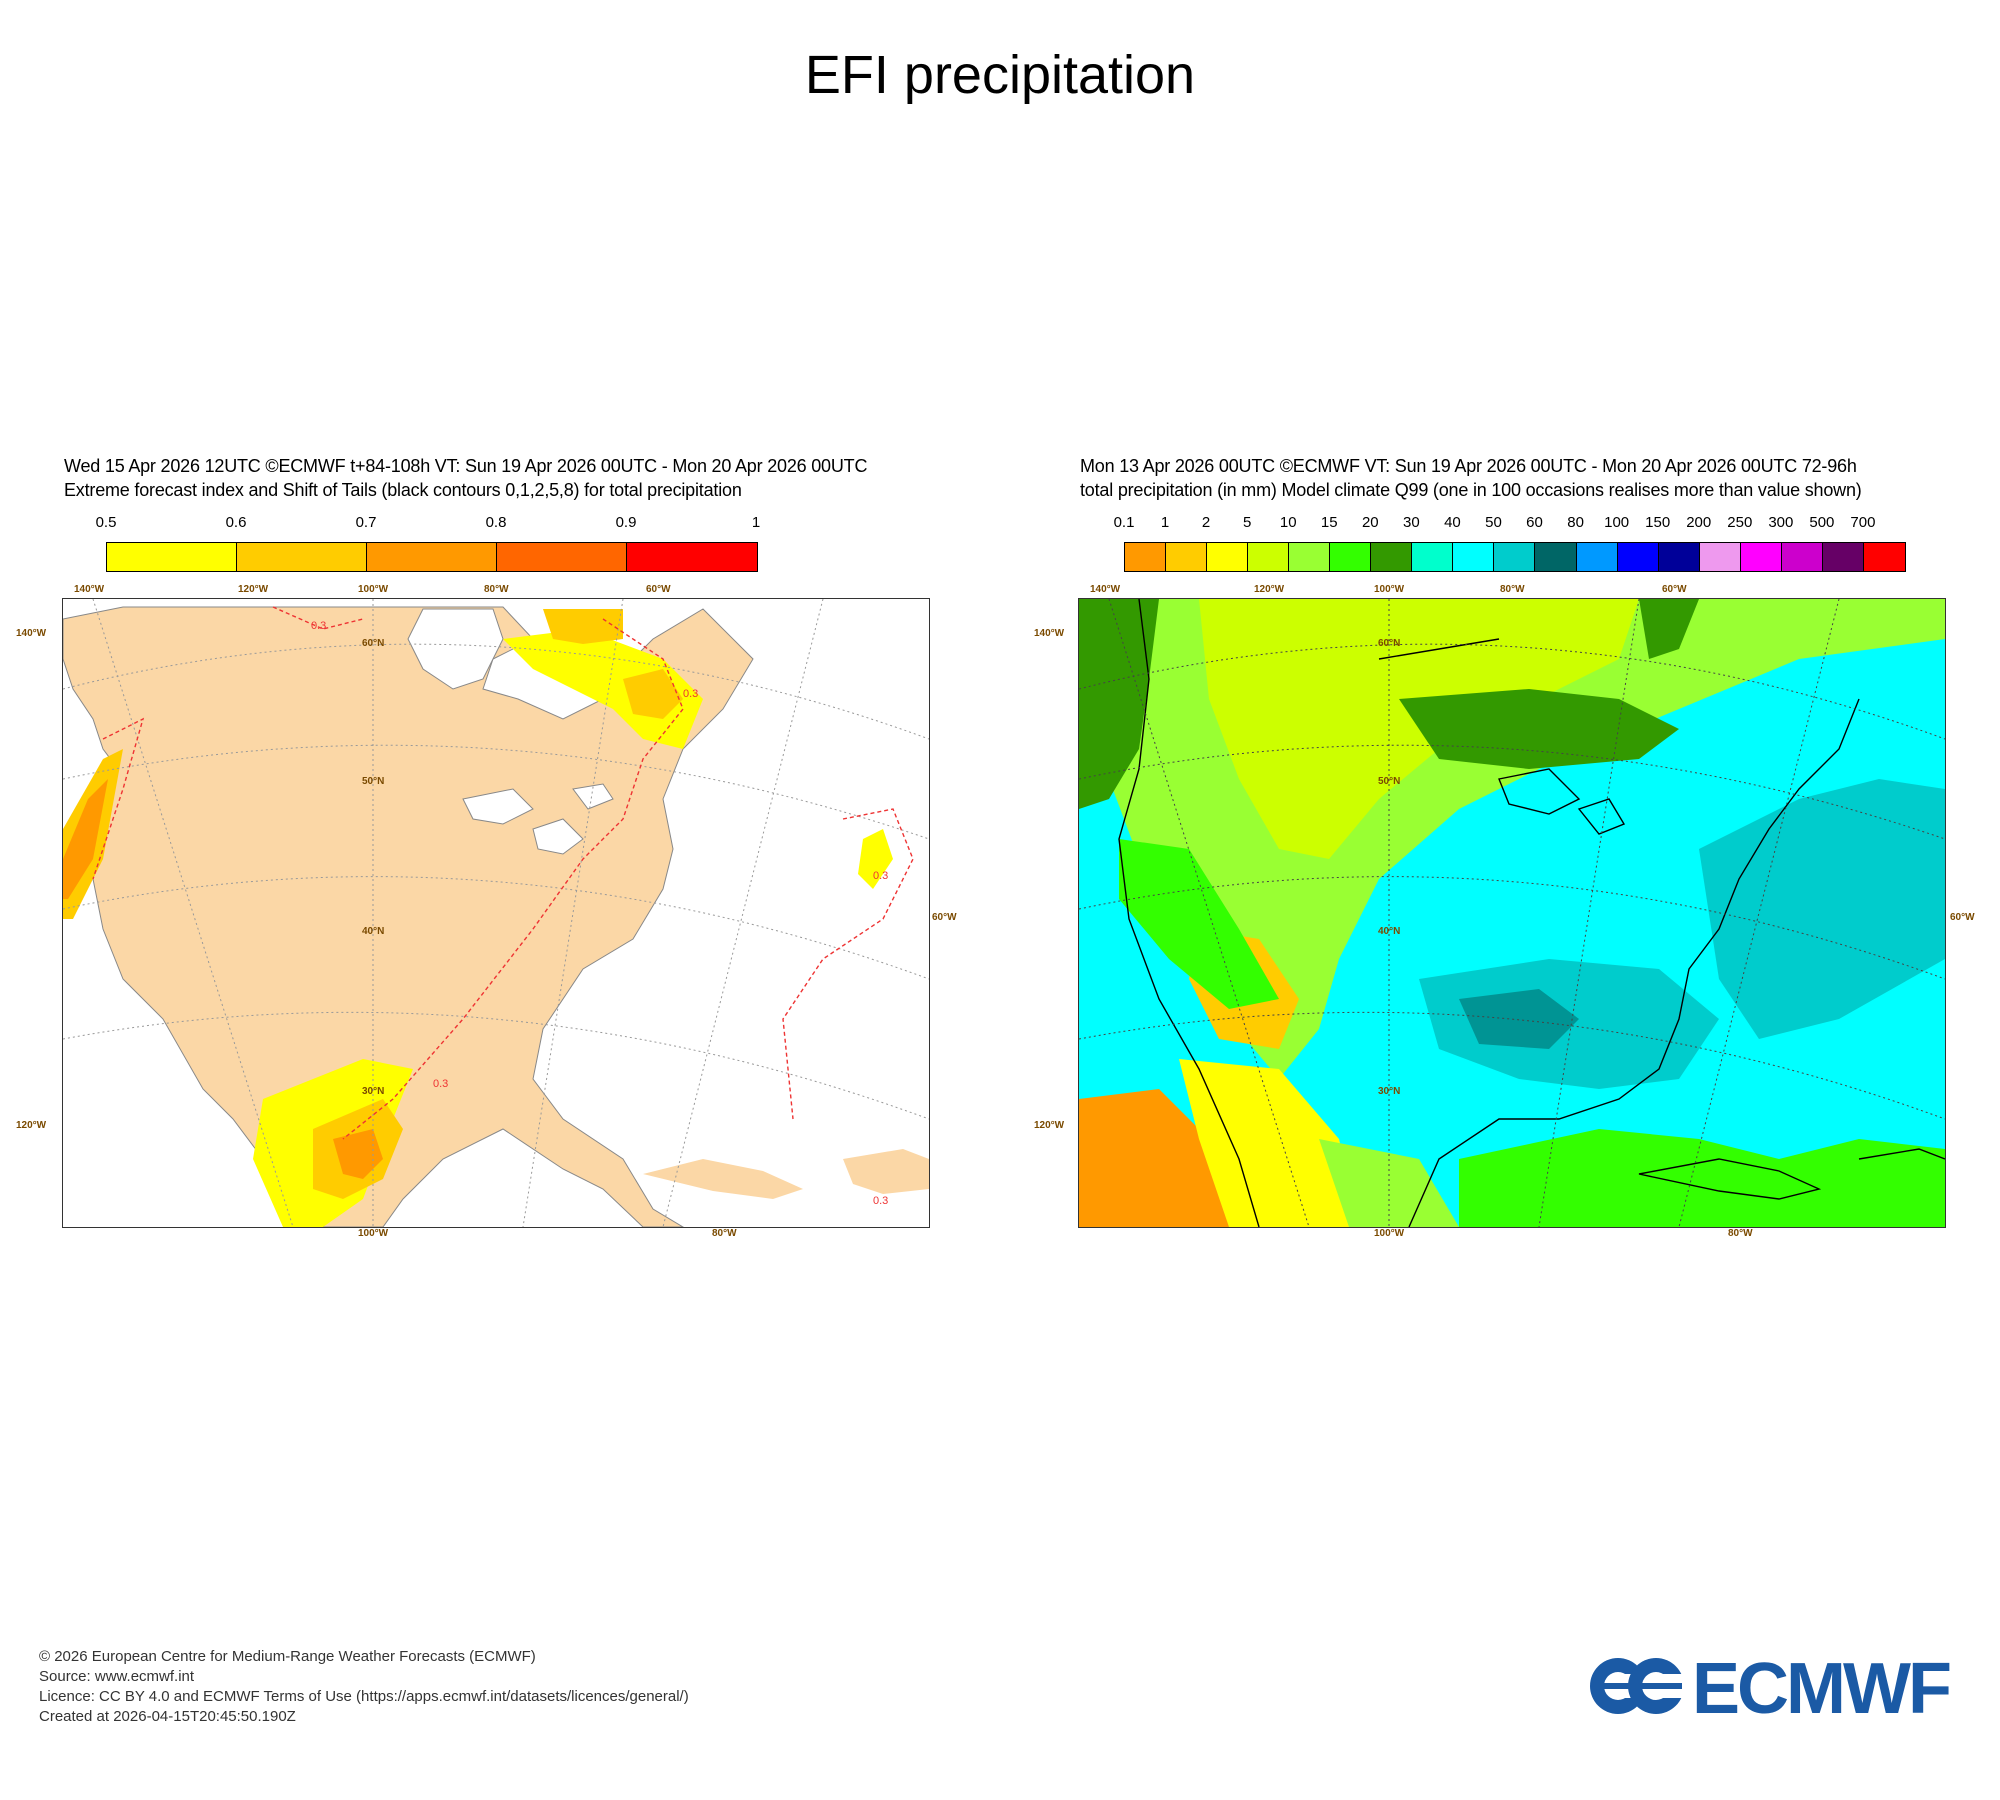 The width and height of the screenshot is (2000, 1800). What do you see at coordinates (1493, 522) in the screenshot?
I see `colorbar-label: 50` at bounding box center [1493, 522].